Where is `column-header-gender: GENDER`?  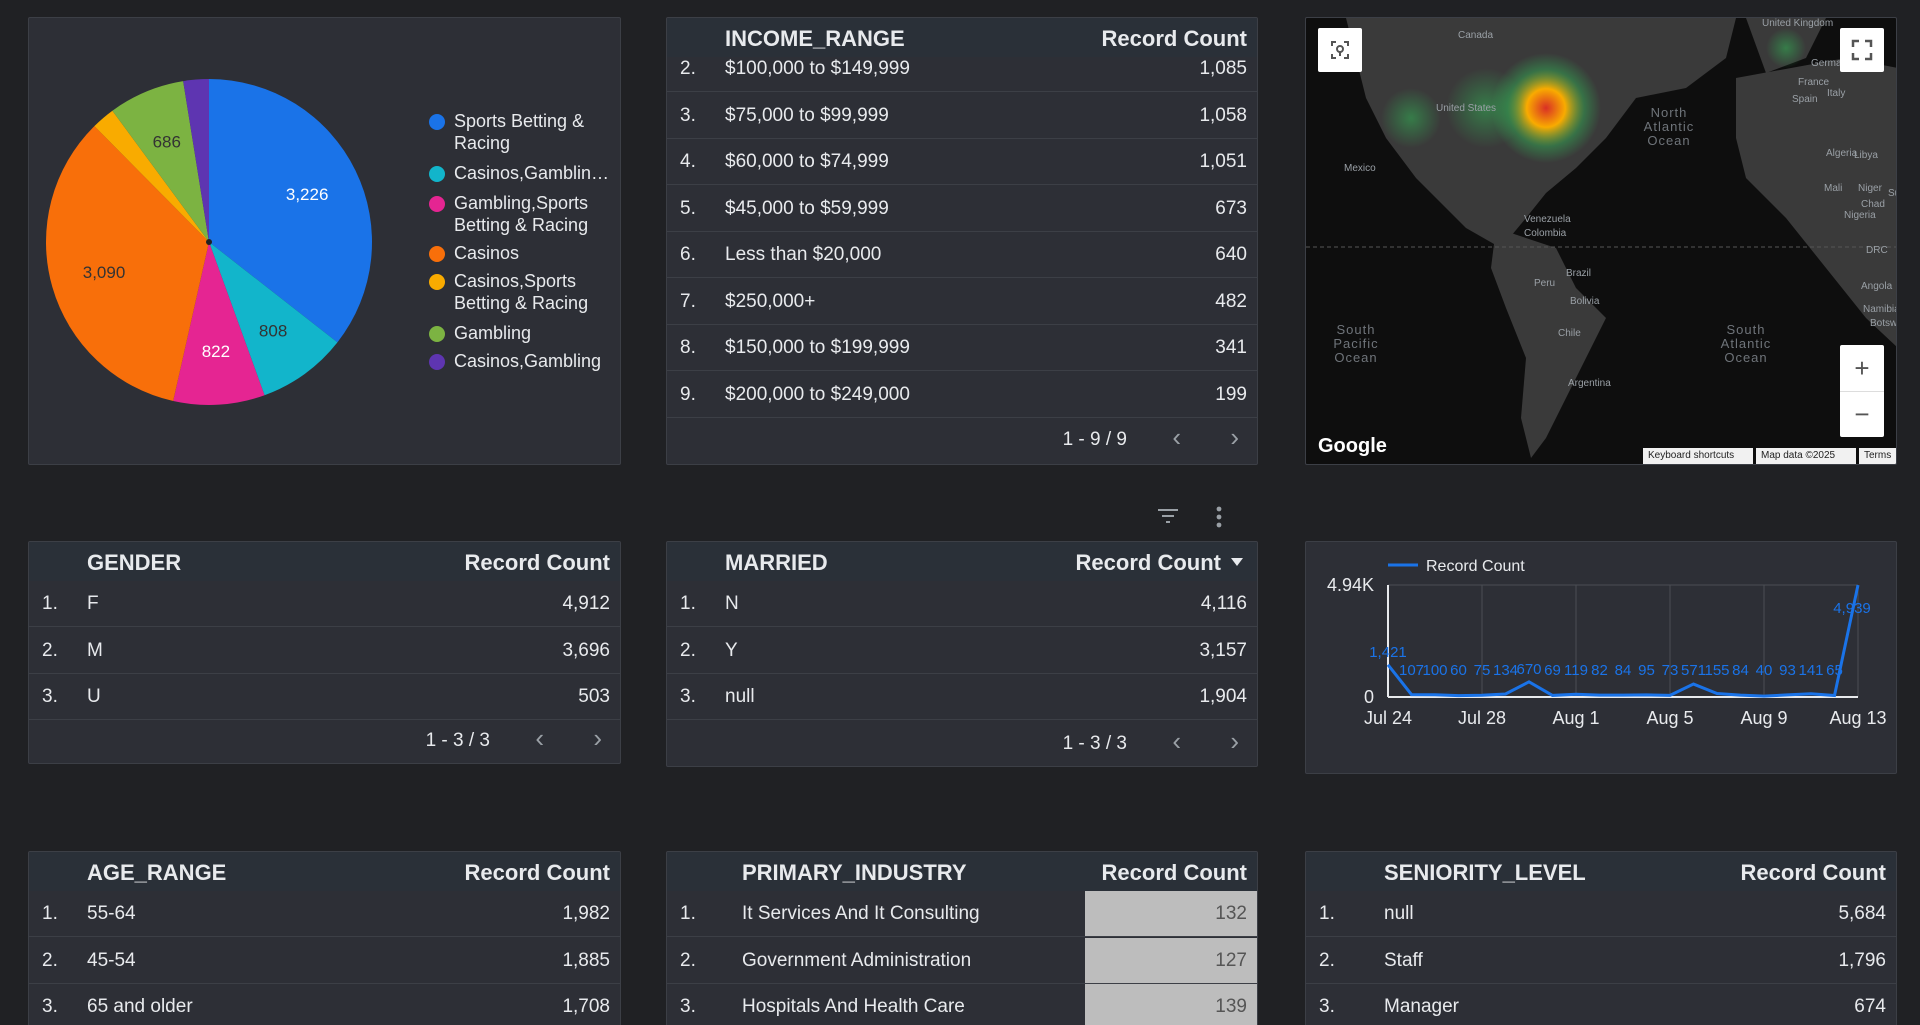 column-header-gender: GENDER is located at coordinates (134, 562).